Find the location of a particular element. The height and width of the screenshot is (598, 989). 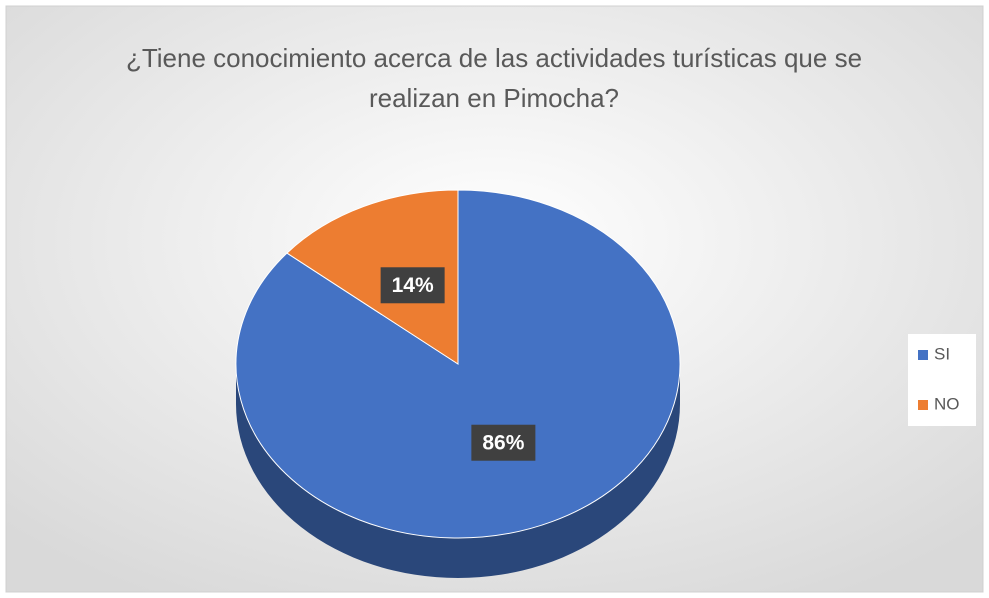

data-label: 14% is located at coordinates (413, 285).